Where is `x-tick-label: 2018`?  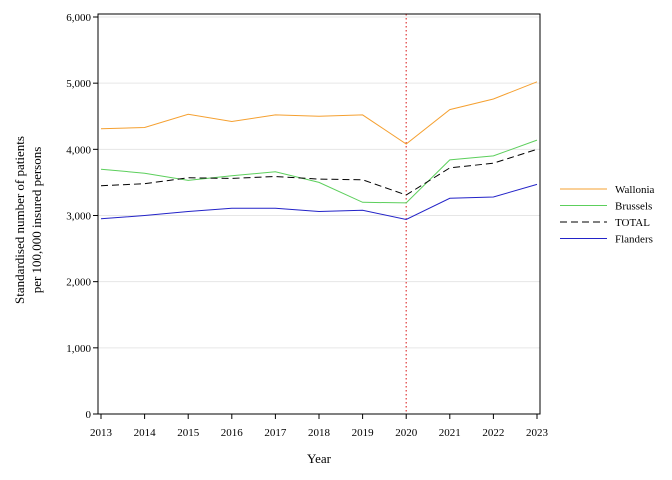 x-tick-label: 2018 is located at coordinates (319, 433).